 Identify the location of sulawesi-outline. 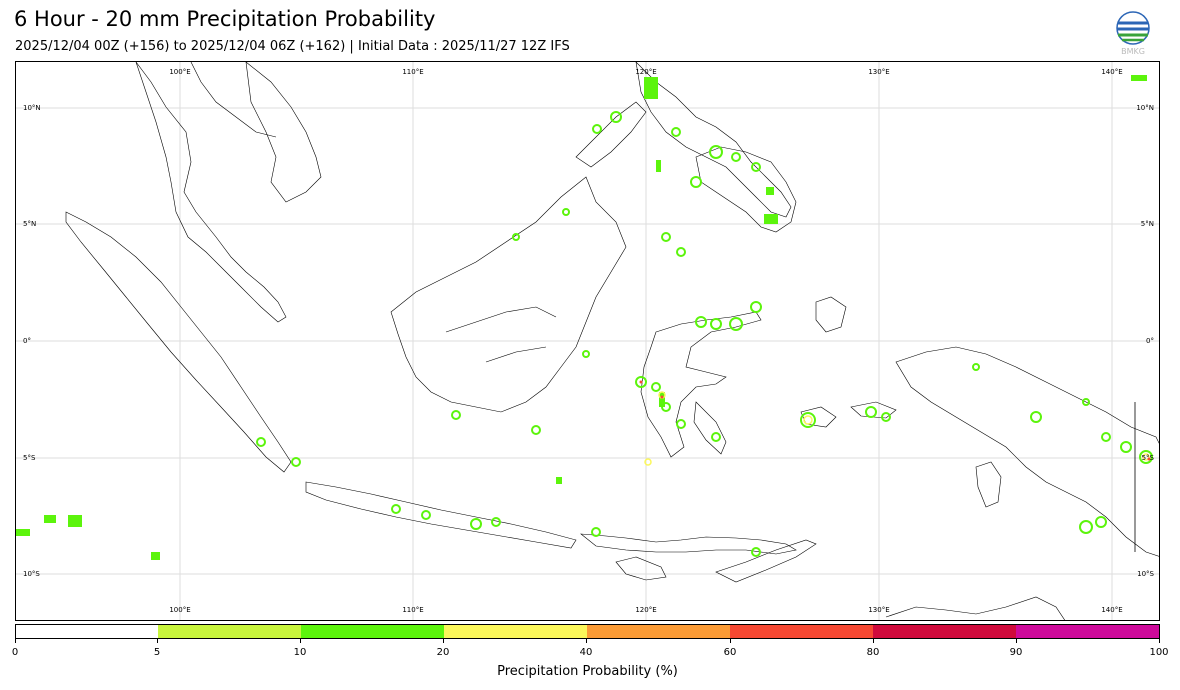
(701, 384).